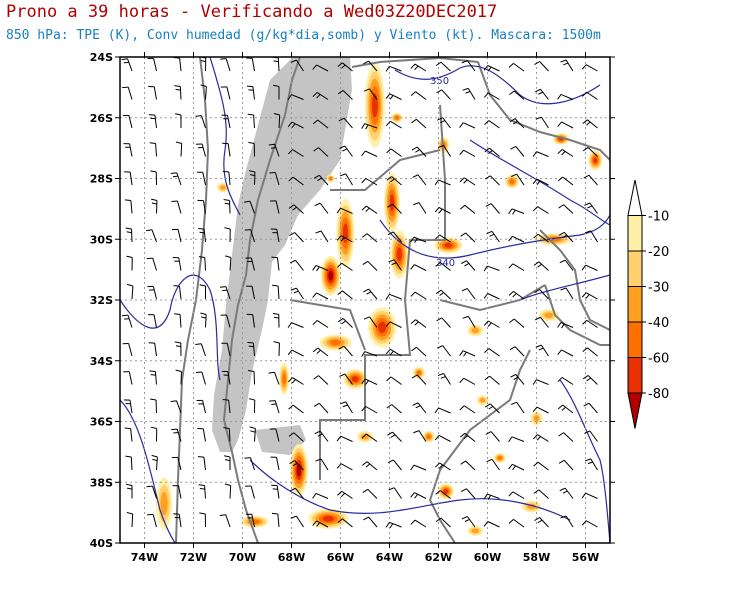  Describe the element at coordinates (658, 394) in the screenshot. I see `colorbar-label: -80` at that location.